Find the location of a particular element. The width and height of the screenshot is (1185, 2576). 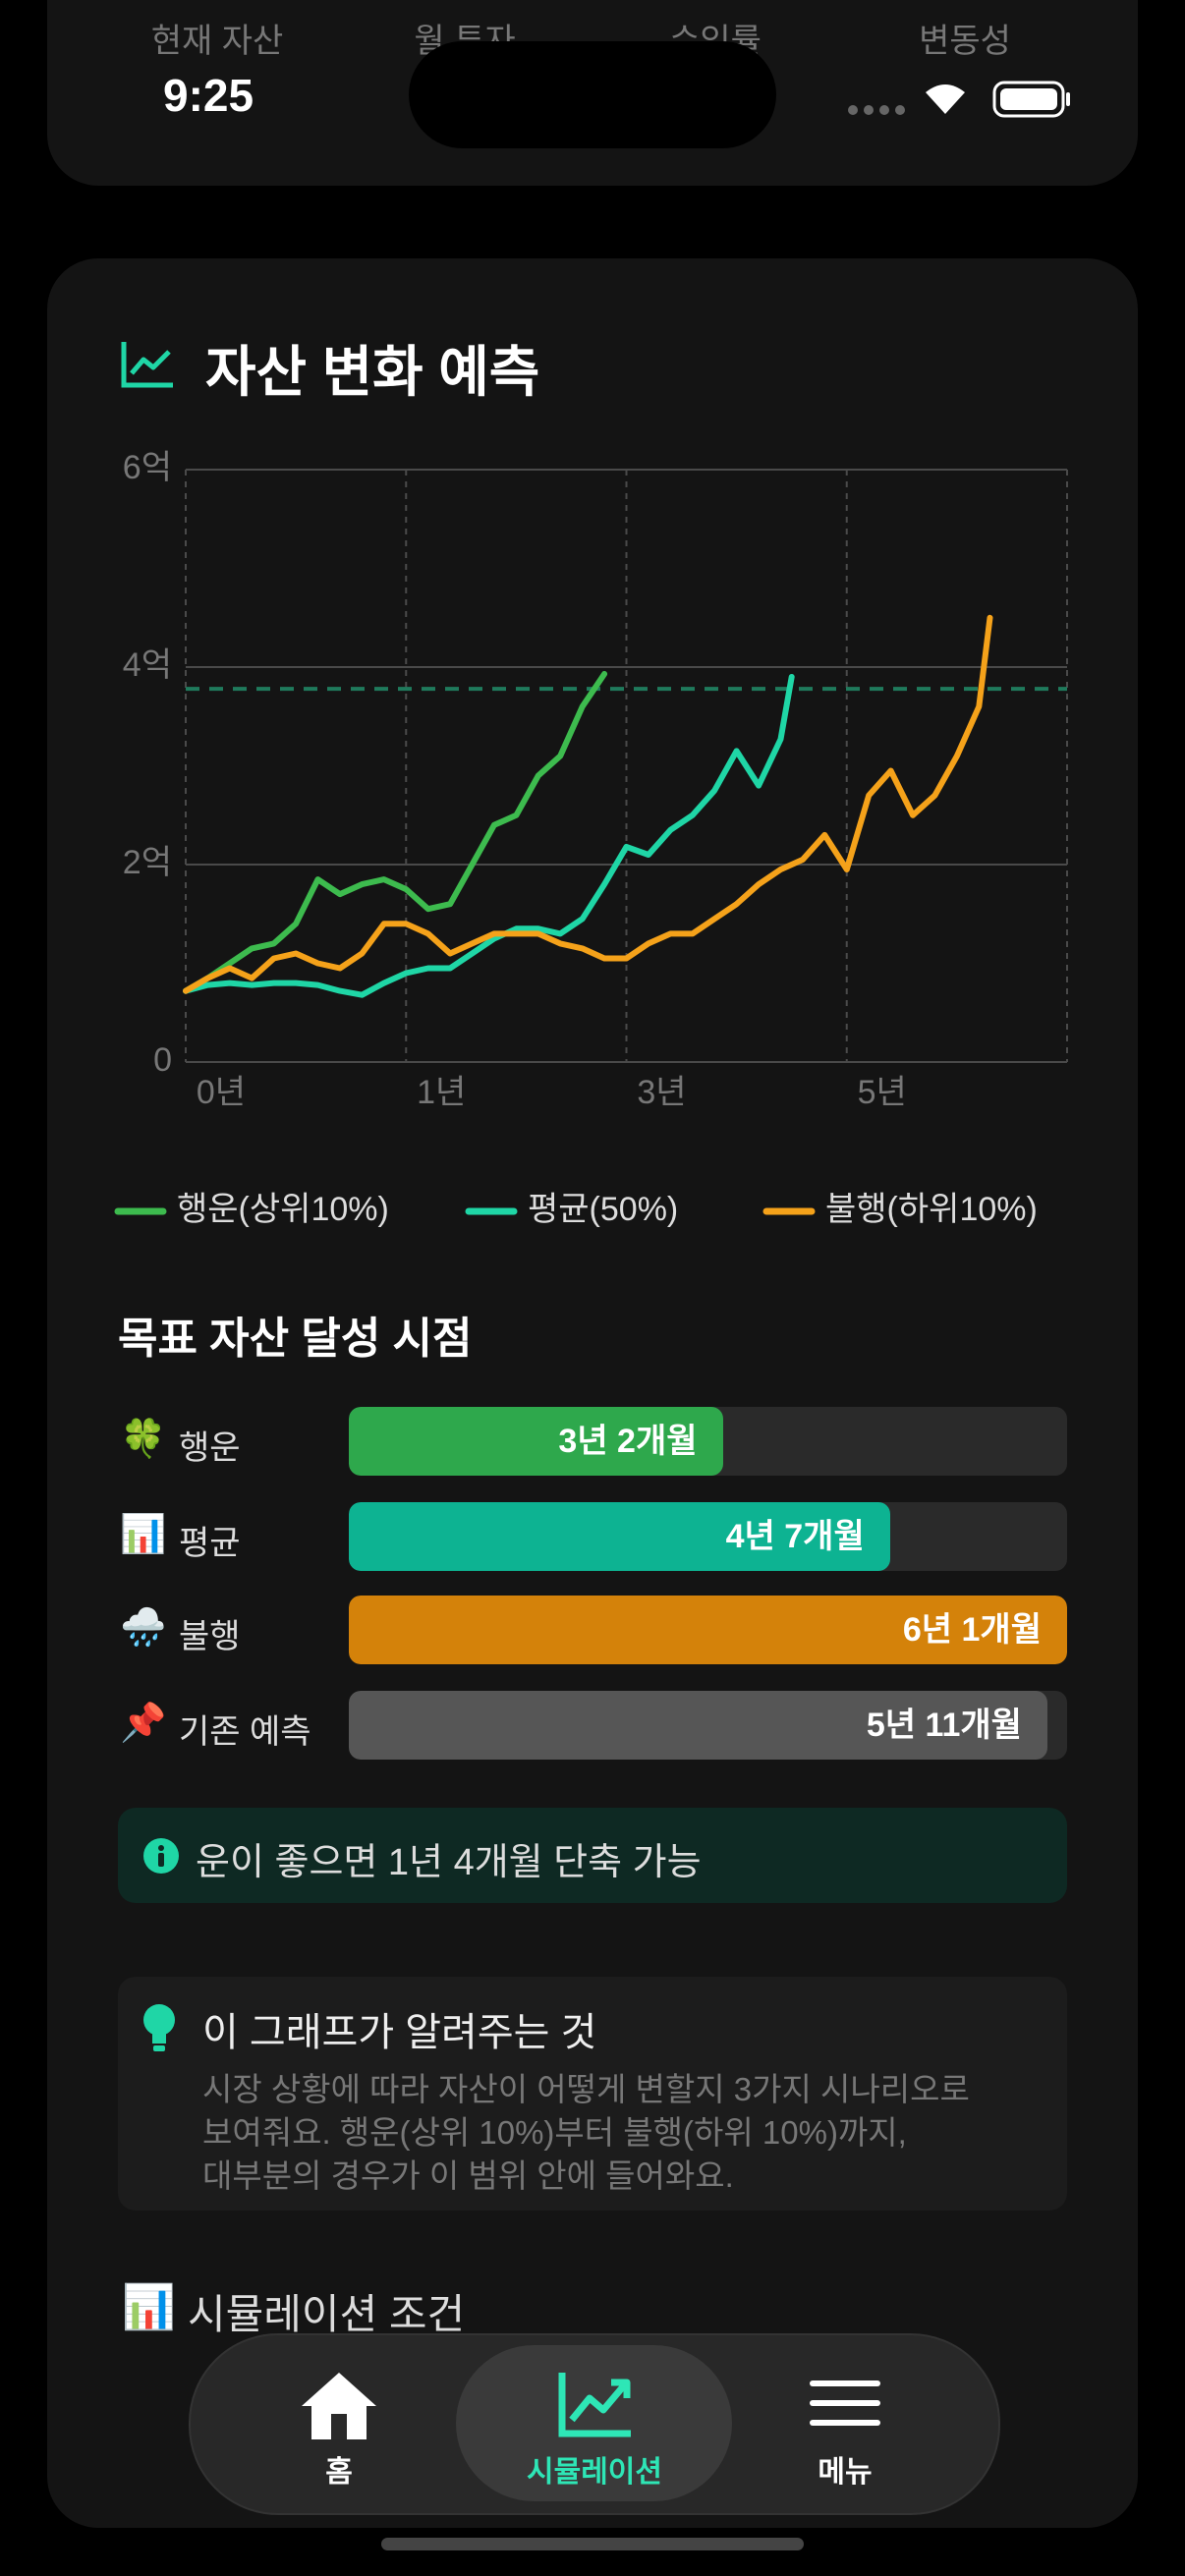

row-label: 기존 예측 is located at coordinates (245, 1732).